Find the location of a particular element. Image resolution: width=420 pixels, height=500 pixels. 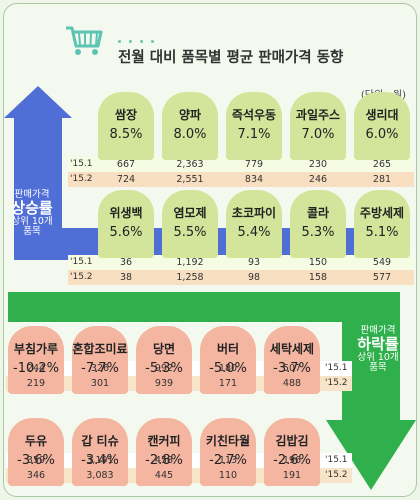

change-rate: -5.3% is located at coordinates (164, 368).